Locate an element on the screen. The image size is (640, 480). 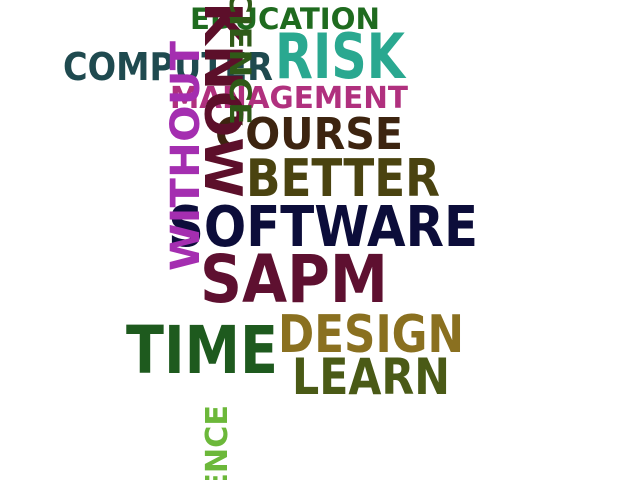
word-learn: LEARN is located at coordinates (371, 377).